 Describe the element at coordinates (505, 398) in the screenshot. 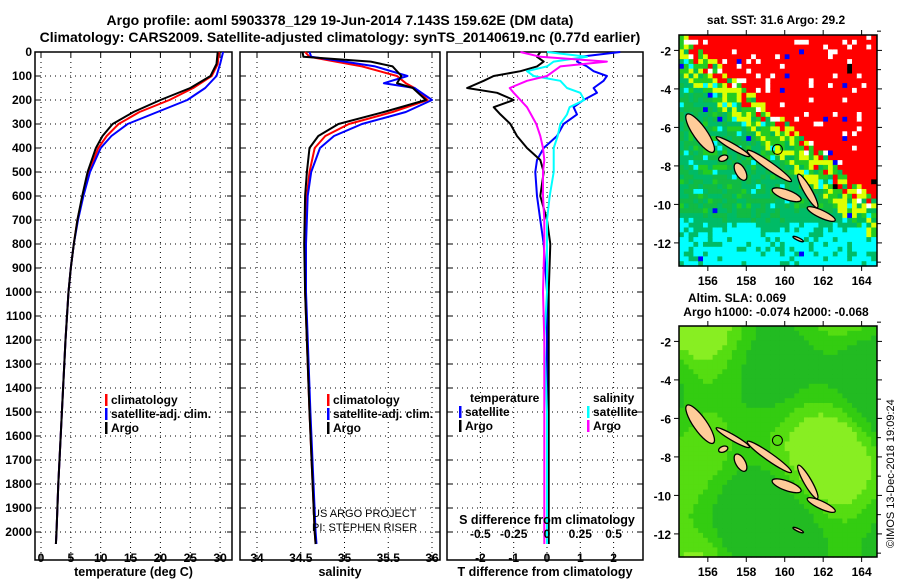

I see `legend-title-temperature: temperature` at that location.